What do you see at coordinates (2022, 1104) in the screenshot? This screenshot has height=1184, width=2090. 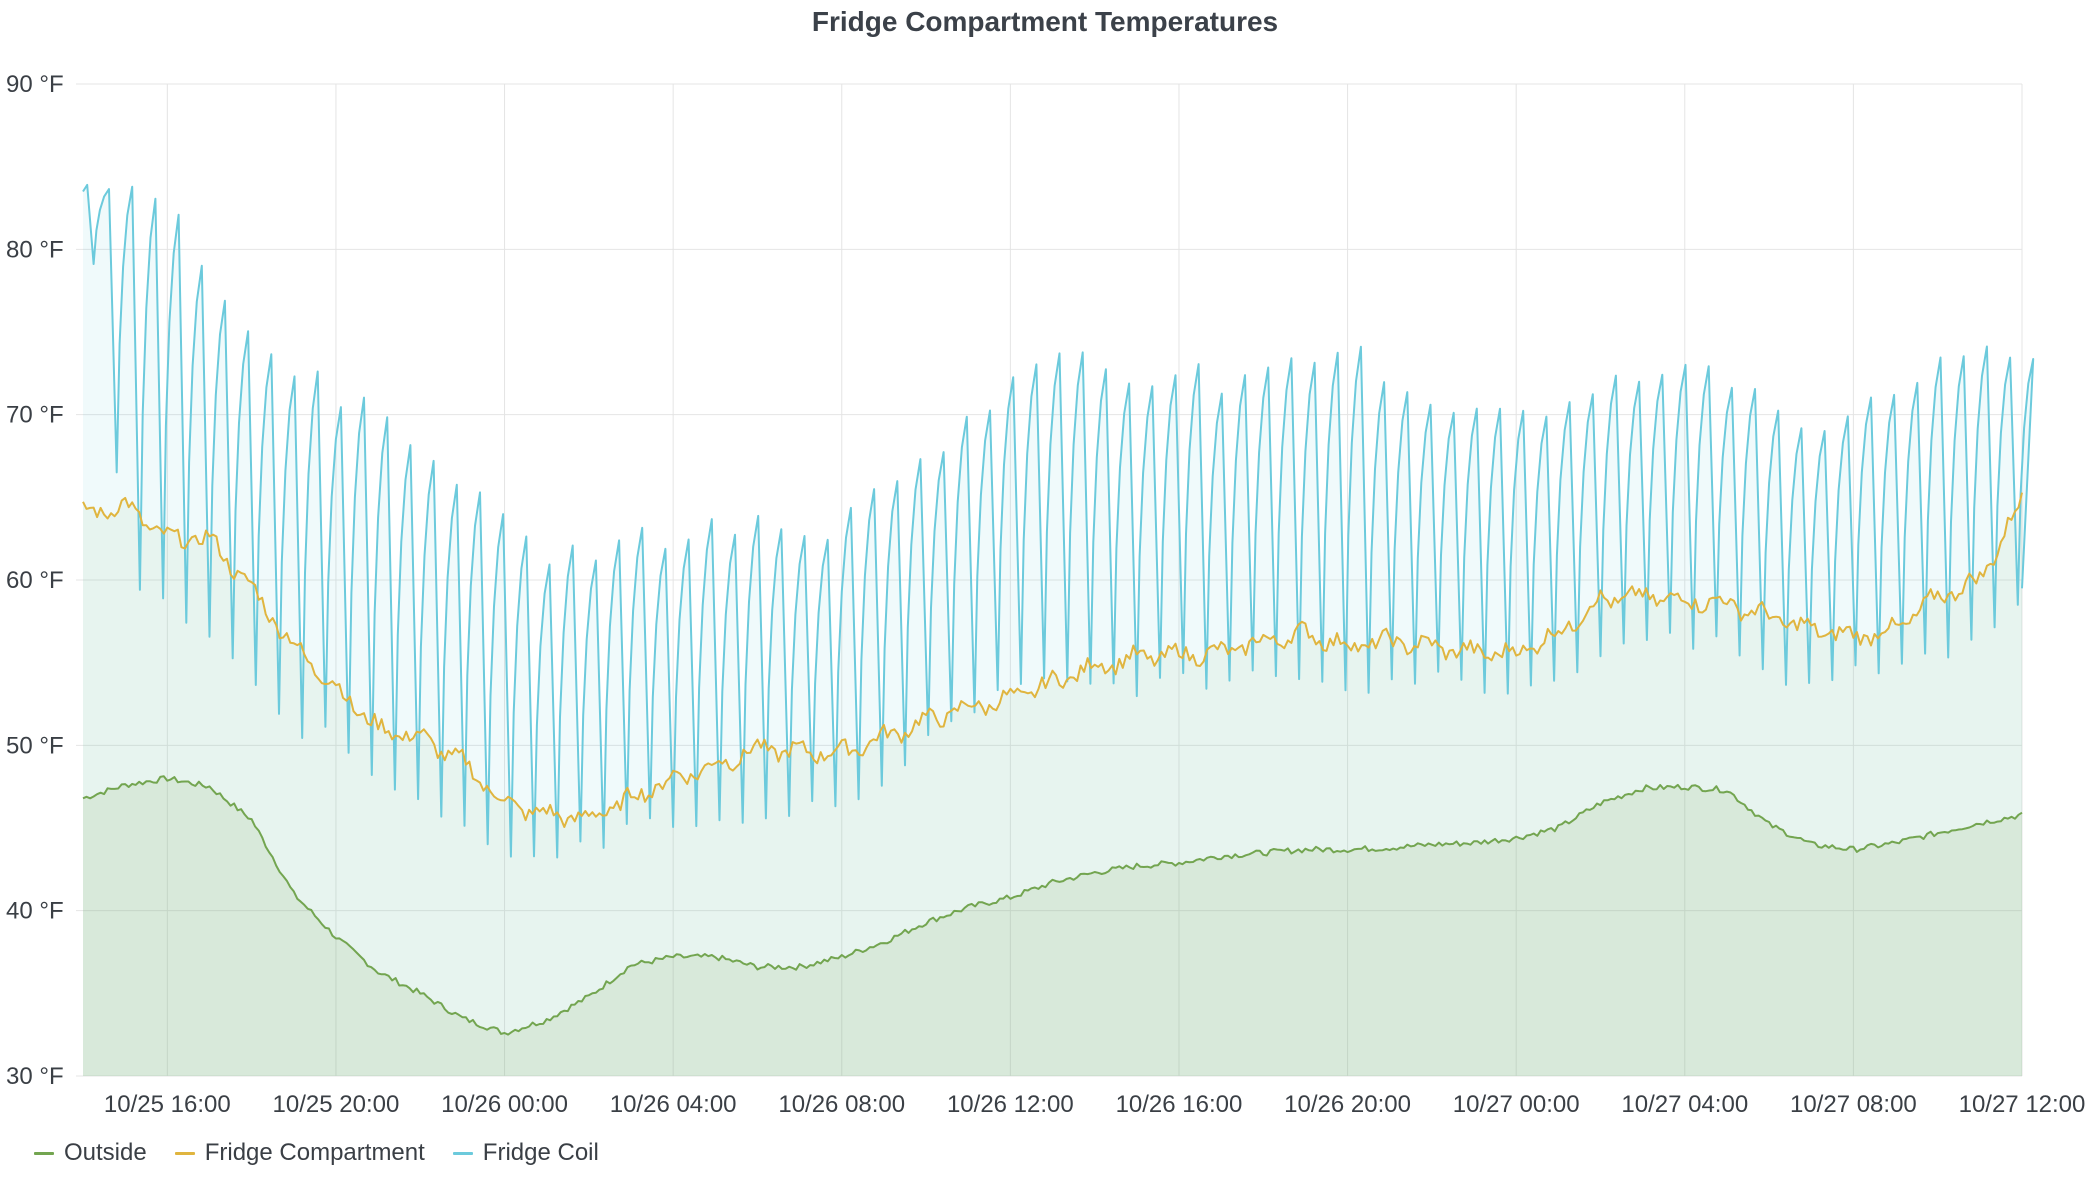 I see `x-tick-label: 10/27 12:00` at bounding box center [2022, 1104].